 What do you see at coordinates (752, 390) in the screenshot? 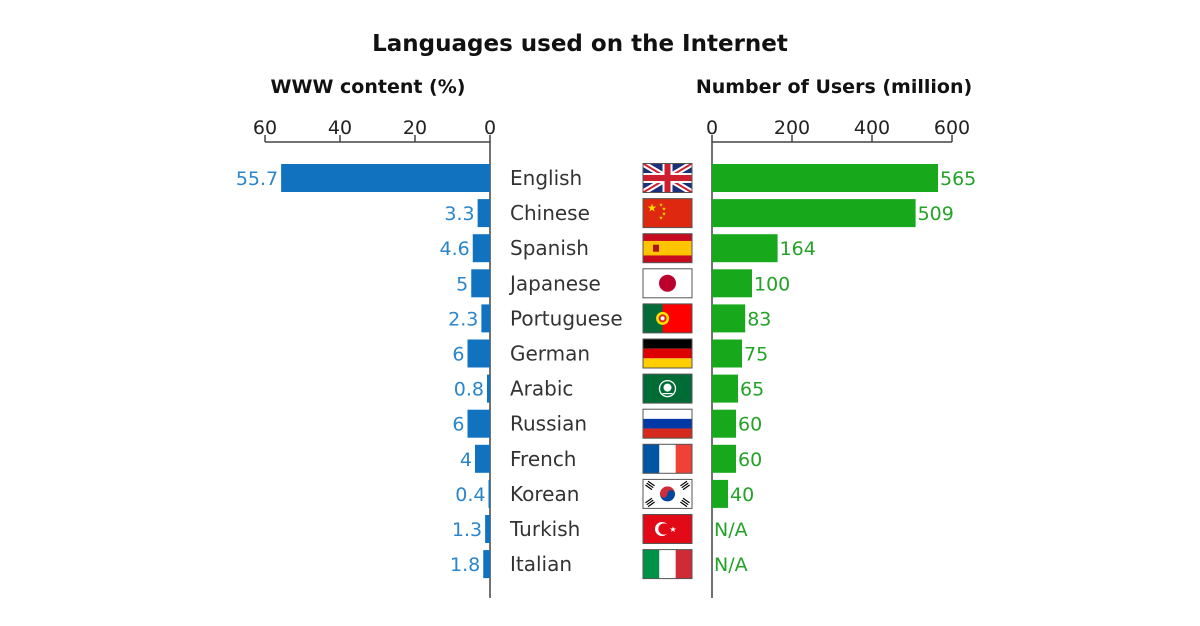
I see `users-value-arabic: 65` at bounding box center [752, 390].